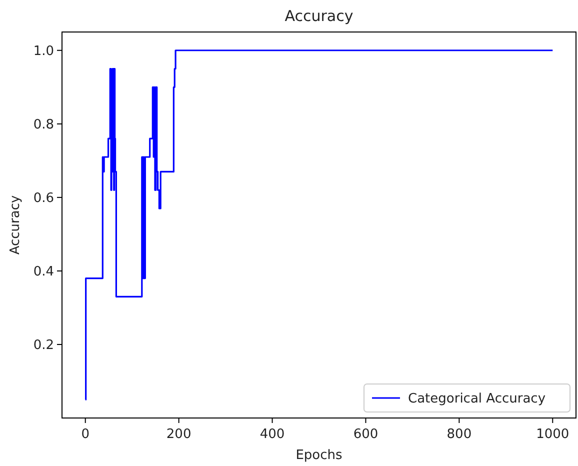  What do you see at coordinates (43, 51) in the screenshot?
I see `y-tick-label: 1.0` at bounding box center [43, 51].